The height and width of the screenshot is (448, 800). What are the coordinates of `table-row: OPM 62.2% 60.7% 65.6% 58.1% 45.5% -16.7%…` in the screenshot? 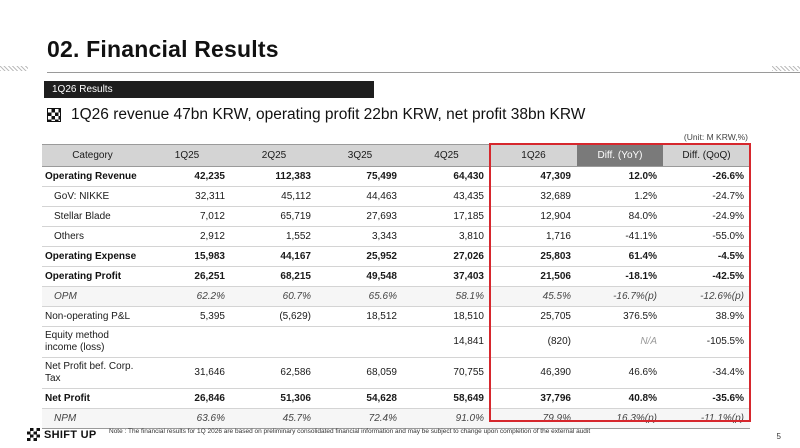 It's located at (396, 296).